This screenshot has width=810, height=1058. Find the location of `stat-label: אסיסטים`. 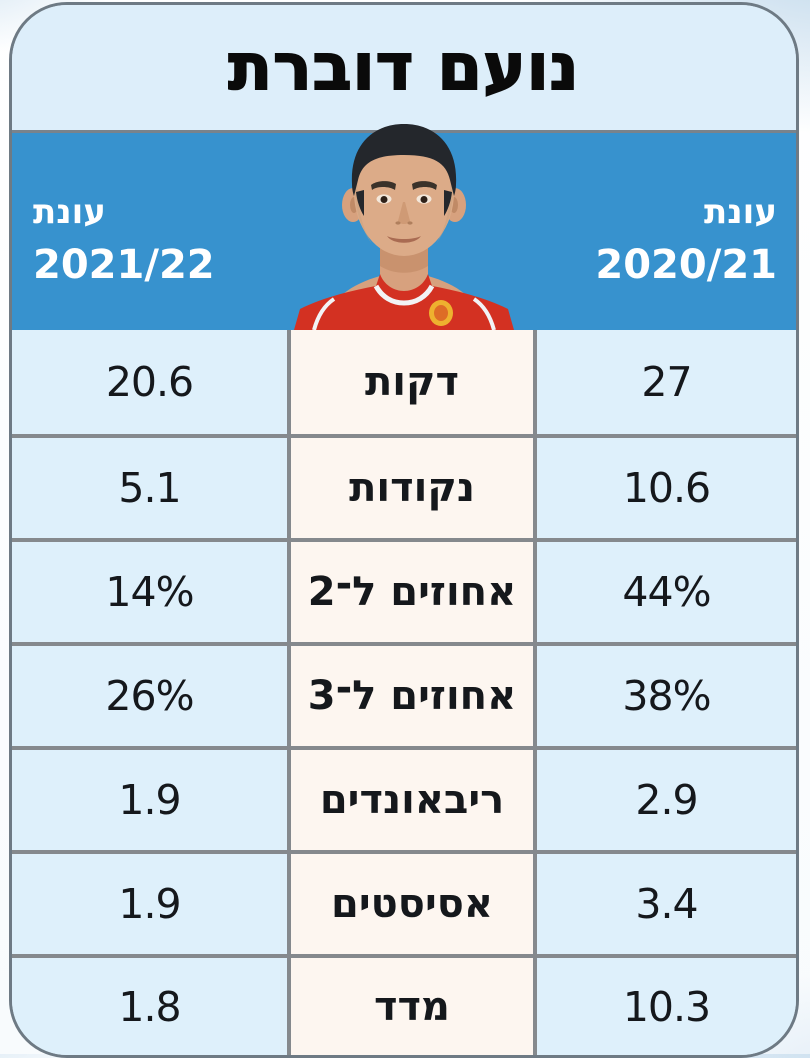

stat-label: אסיסטים is located at coordinates (412, 902).